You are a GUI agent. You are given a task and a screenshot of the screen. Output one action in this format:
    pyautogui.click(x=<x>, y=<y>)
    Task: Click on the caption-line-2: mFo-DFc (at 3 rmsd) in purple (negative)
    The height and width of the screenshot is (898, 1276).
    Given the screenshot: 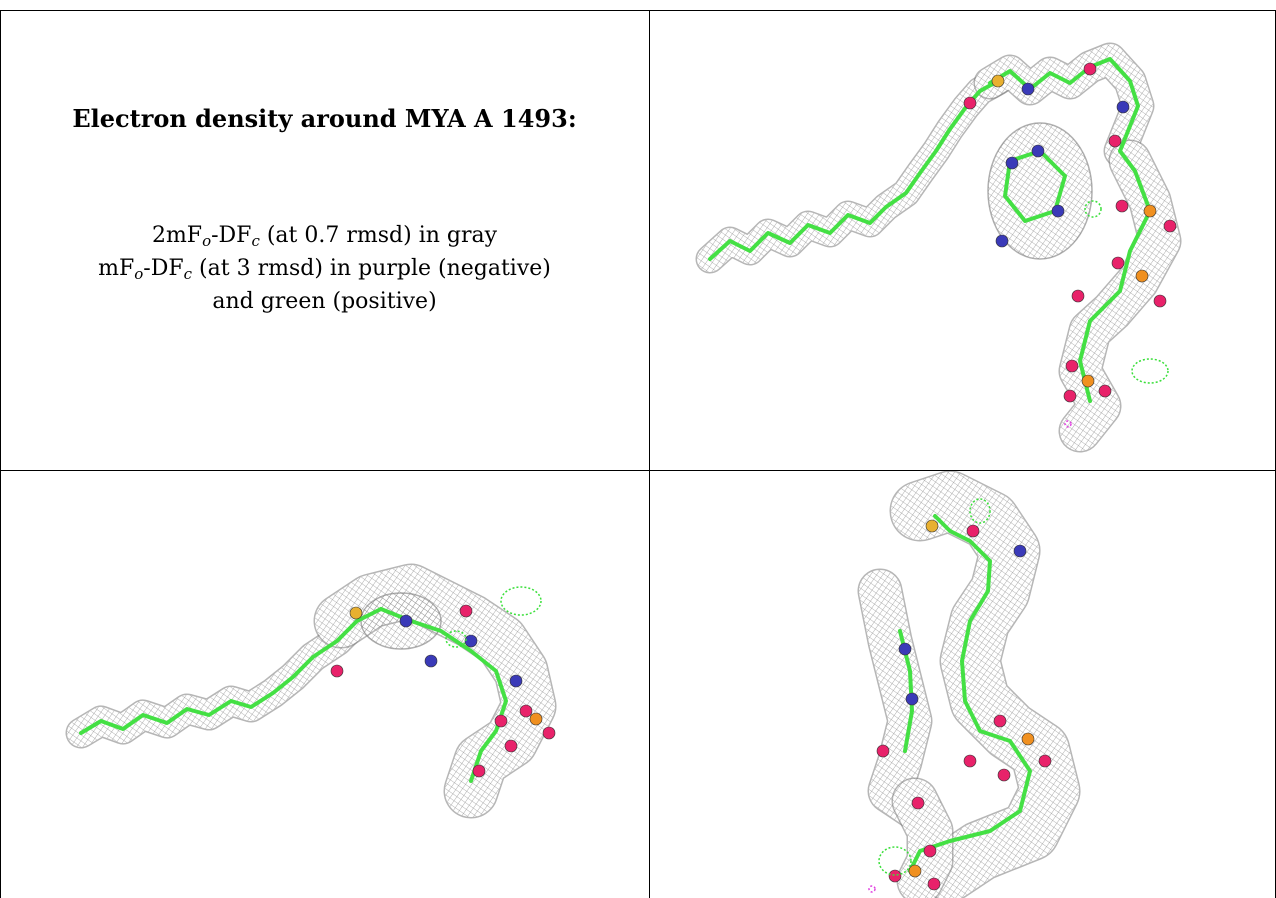 What is the action you would take?
    pyautogui.click(x=324, y=269)
    